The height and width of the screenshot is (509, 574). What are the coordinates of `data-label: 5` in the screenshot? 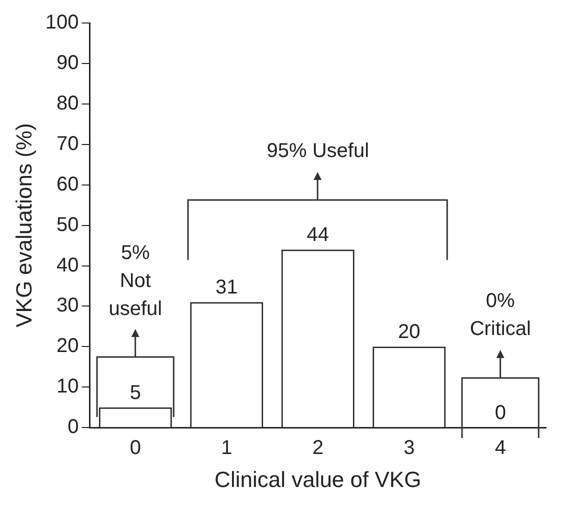 It's located at (135, 393).